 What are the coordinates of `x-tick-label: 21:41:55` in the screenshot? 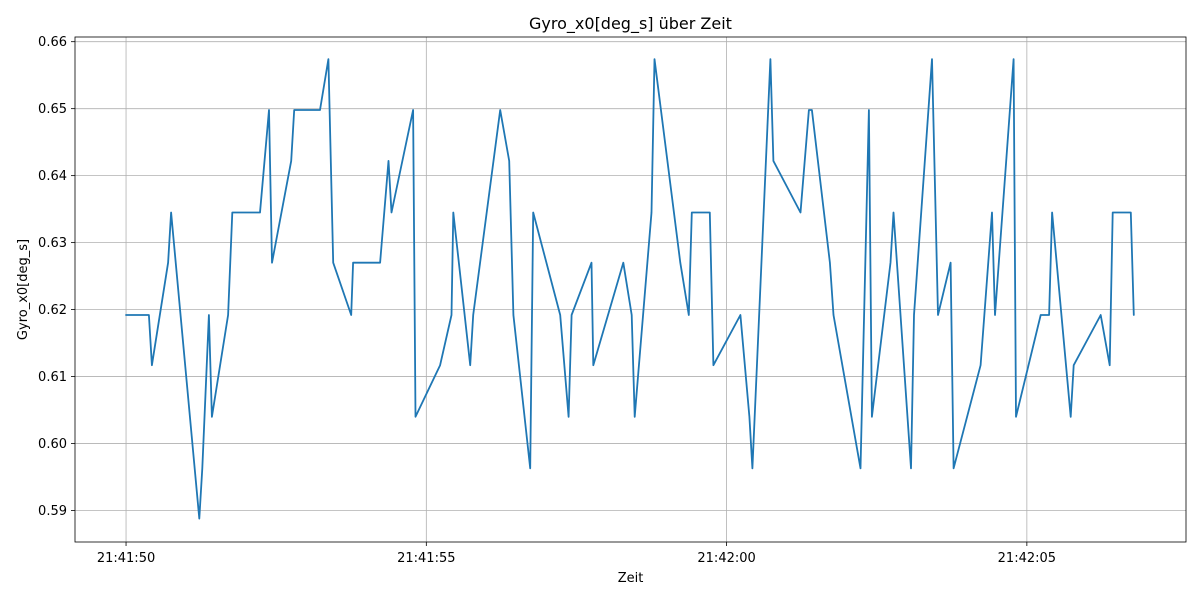 It's located at (426, 558).